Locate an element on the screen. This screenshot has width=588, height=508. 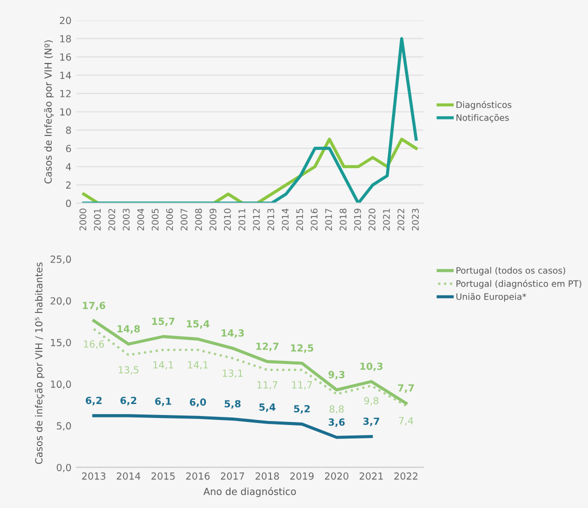
data-label: 5,4 is located at coordinates (267, 408).